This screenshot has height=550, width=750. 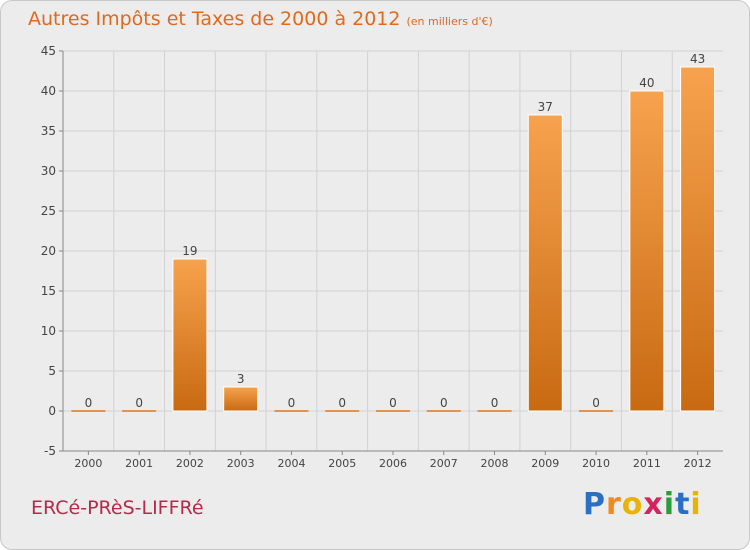 I want to click on x-tick-label: 2010, so click(x=596, y=463).